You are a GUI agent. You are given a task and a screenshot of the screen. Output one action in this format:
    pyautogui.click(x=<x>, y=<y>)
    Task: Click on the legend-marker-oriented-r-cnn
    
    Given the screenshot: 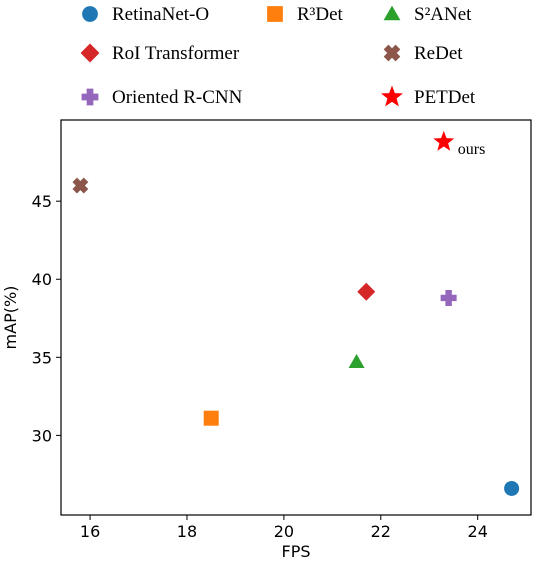 What is the action you would take?
    pyautogui.click(x=90, y=97)
    